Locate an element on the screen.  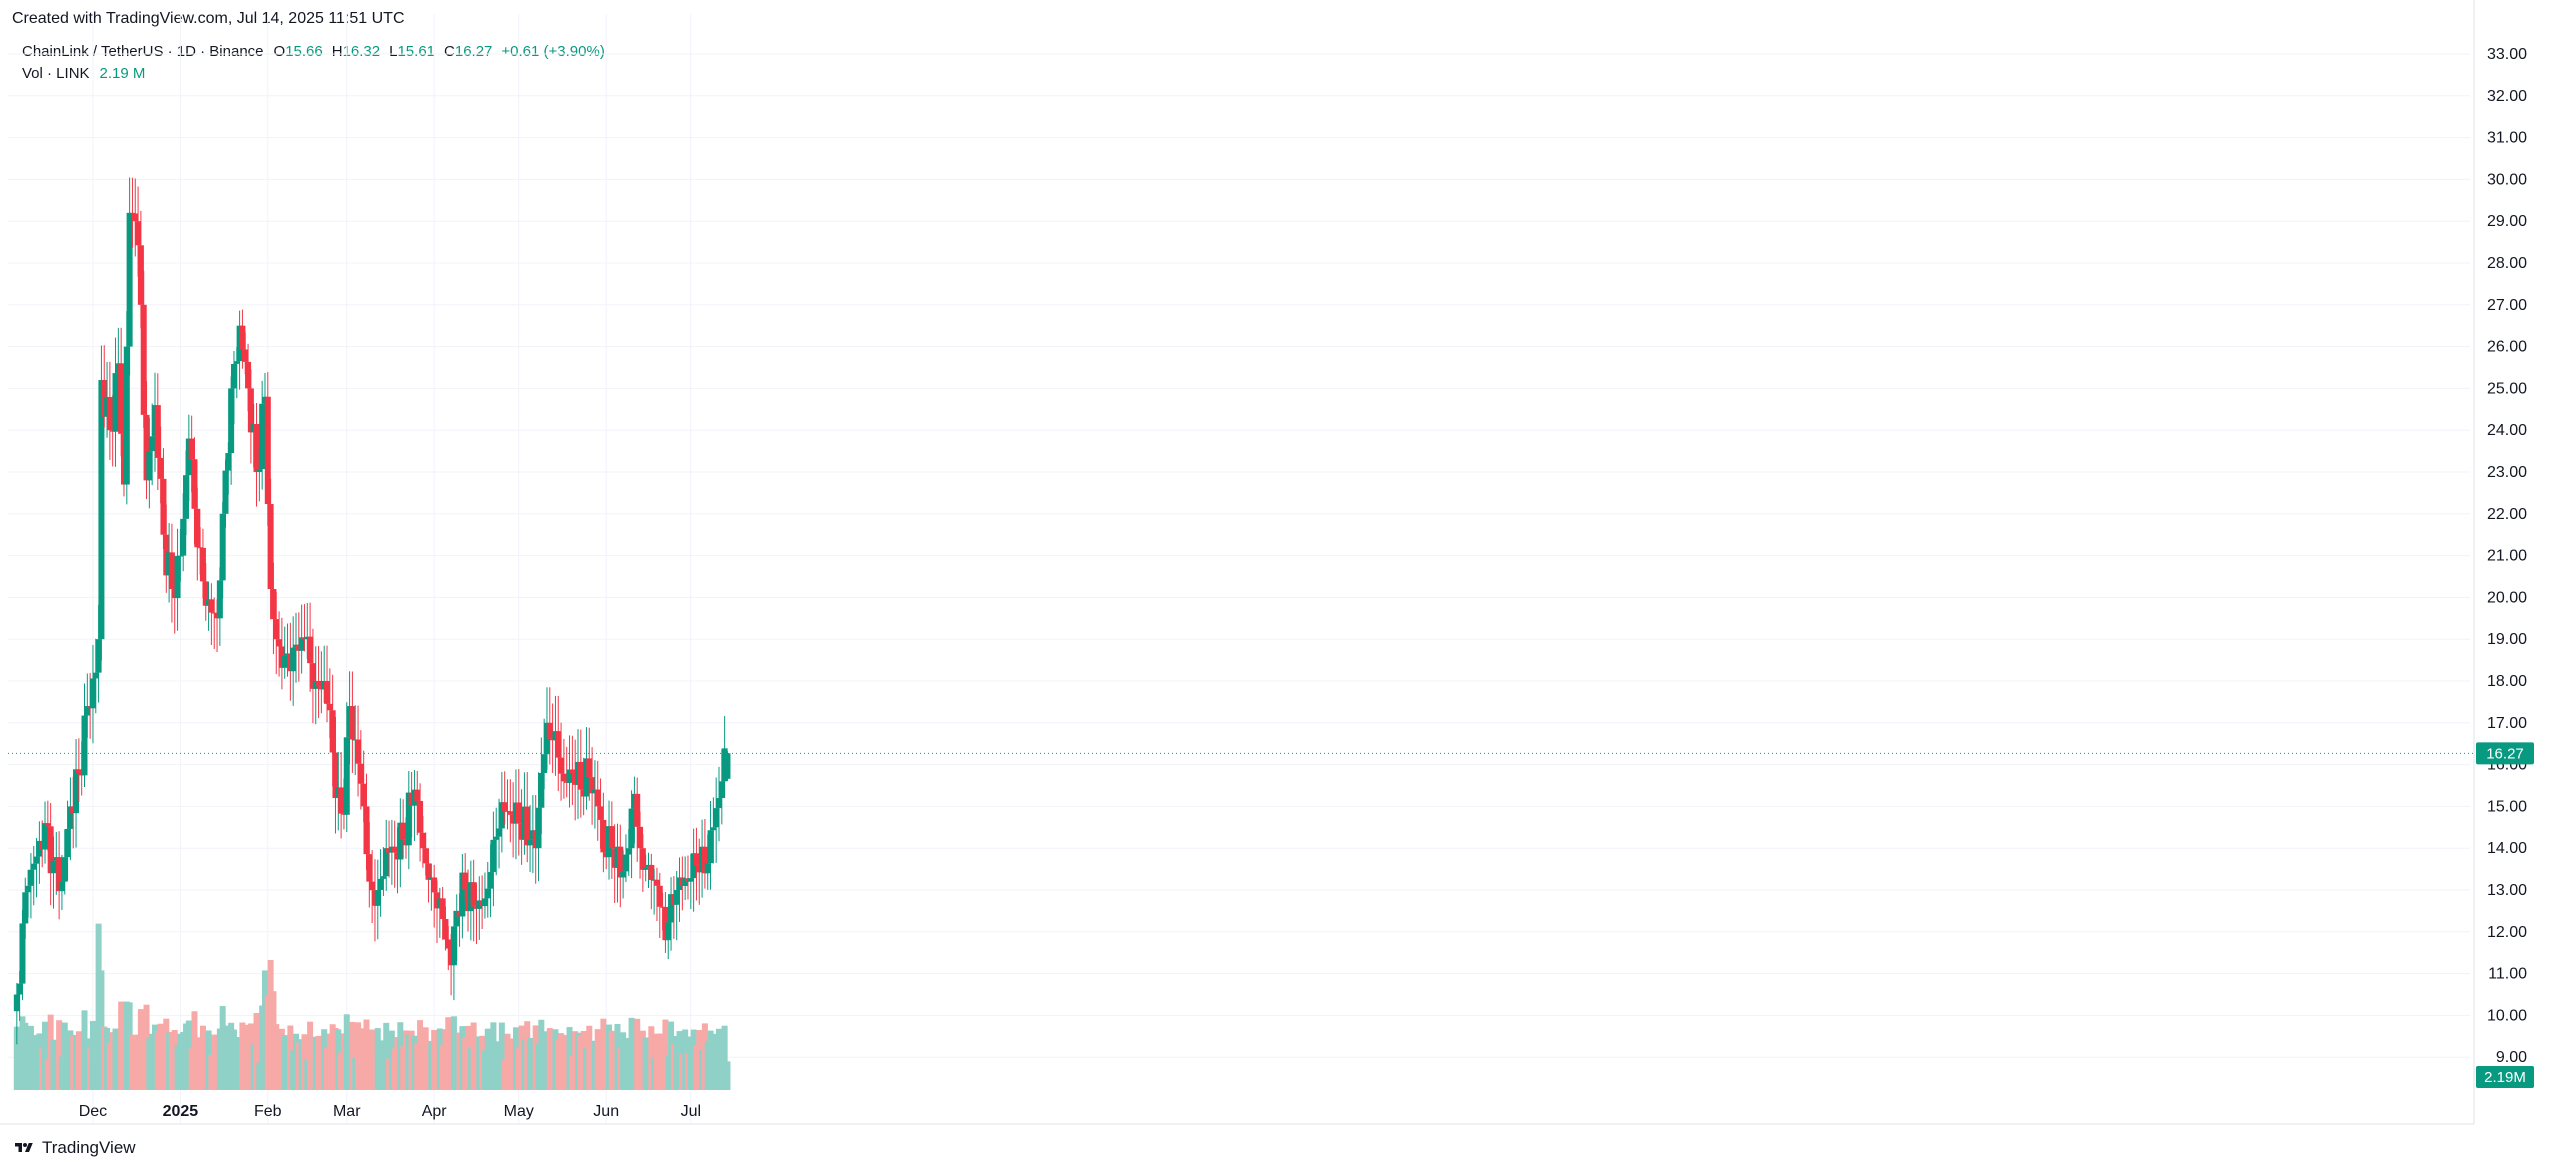
tradingview-footer: TradingView is located at coordinates (74, 1148).